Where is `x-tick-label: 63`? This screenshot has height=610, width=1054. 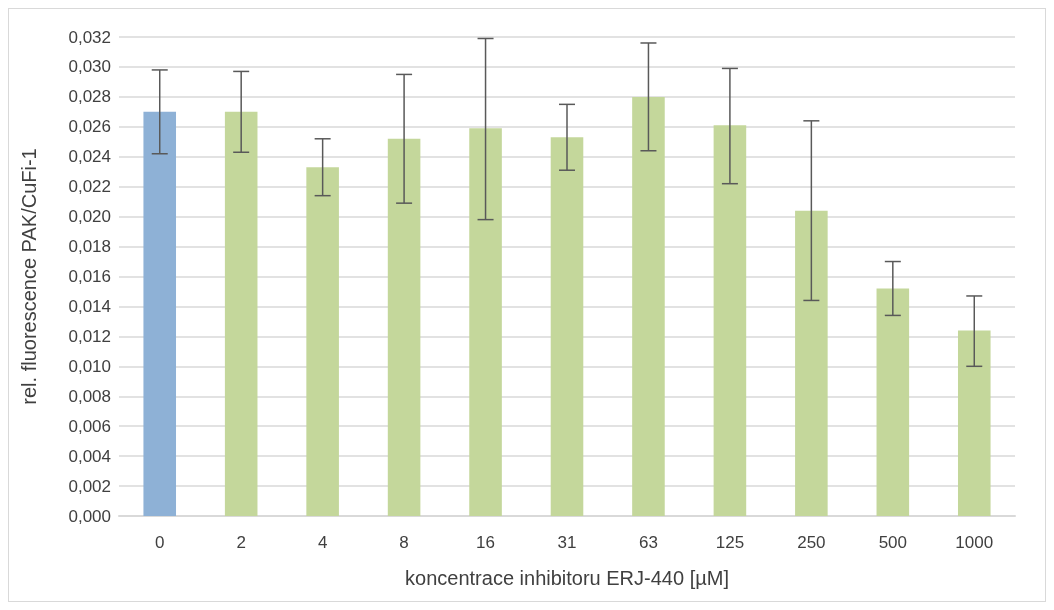
x-tick-label: 63 is located at coordinates (648, 542).